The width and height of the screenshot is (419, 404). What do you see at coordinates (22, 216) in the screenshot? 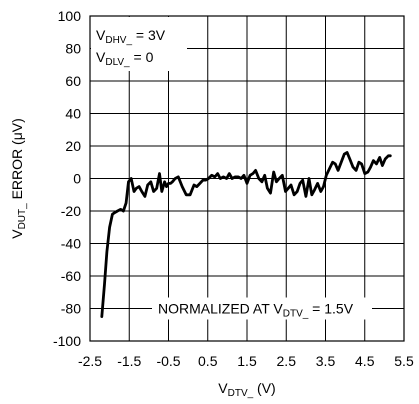
I see `y-axis-label-sub: DUT_` at bounding box center [22, 216].